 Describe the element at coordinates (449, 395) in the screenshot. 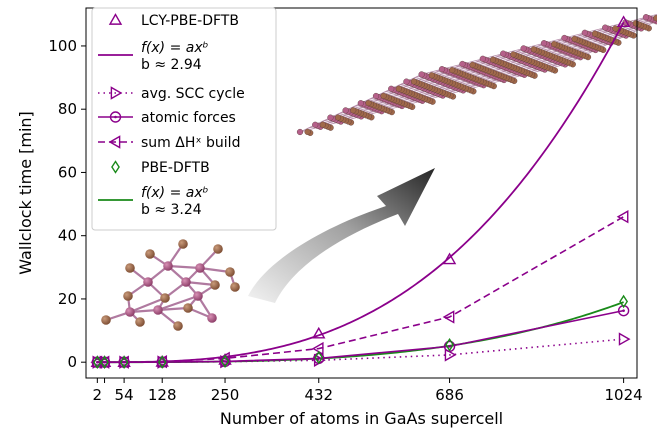

I see `x-tick-label: 686` at that location.